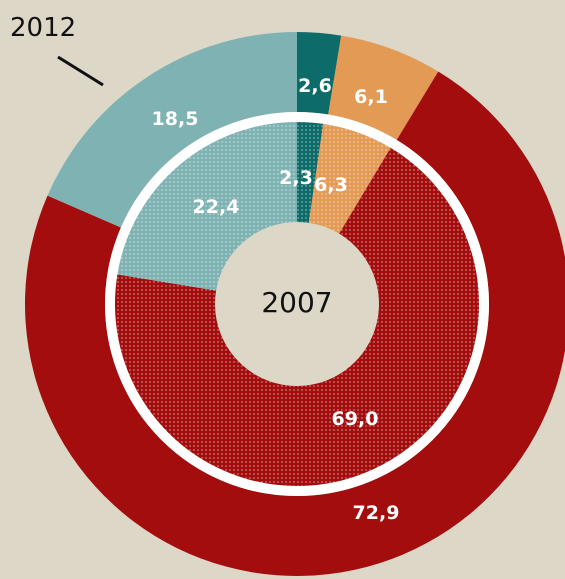 The width and height of the screenshot is (565, 579). I want to click on value-label-2012-0: 2,6, so click(315, 86).